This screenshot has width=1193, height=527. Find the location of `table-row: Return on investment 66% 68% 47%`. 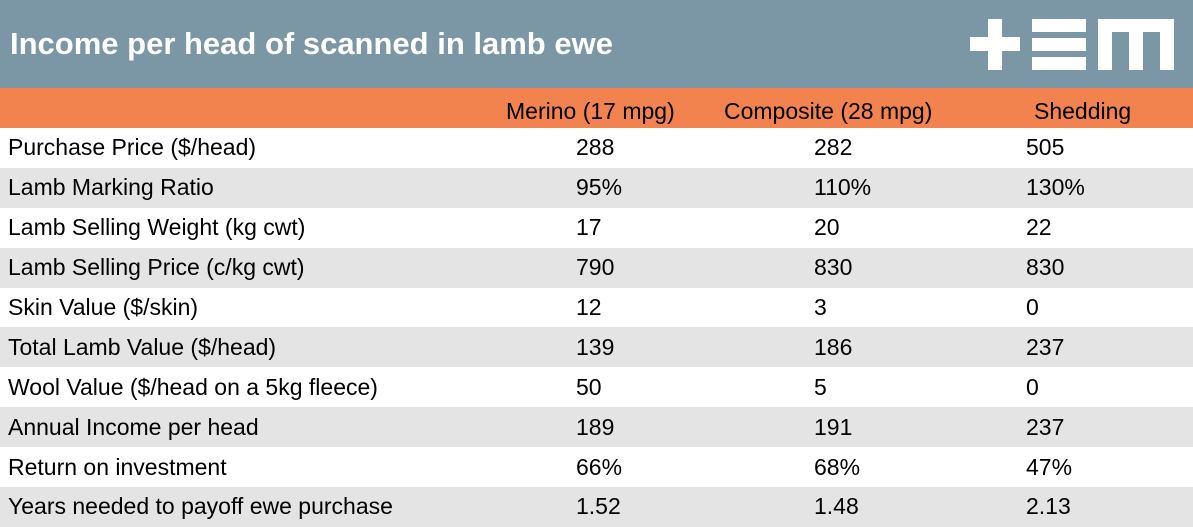

table-row: Return on investment 66% 68% 47% is located at coordinates (596, 467).